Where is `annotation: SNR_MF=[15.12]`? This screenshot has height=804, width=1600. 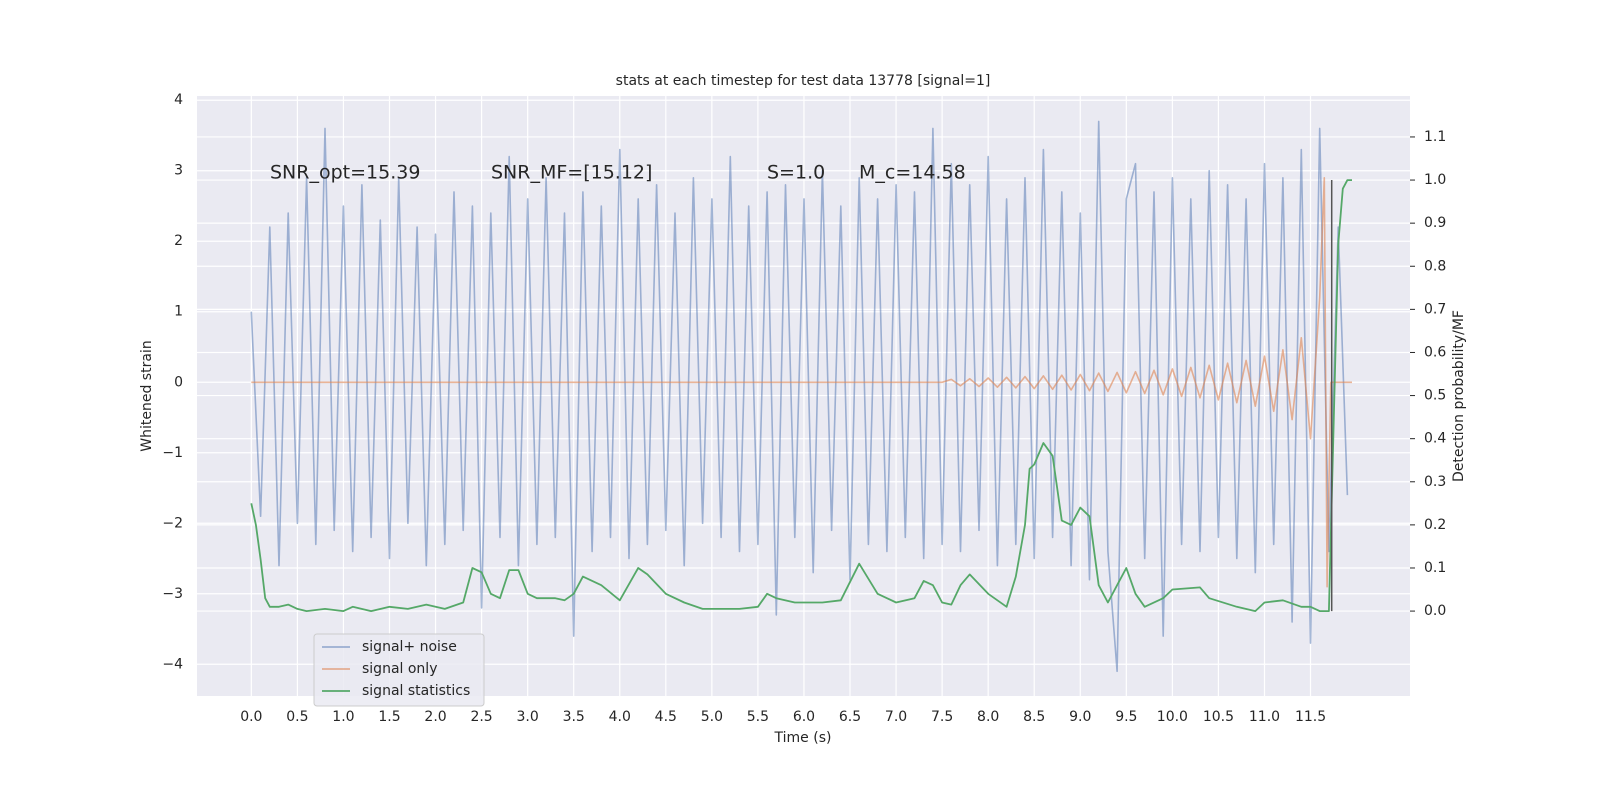
annotation: SNR_MF=[15.12] is located at coordinates (571, 173).